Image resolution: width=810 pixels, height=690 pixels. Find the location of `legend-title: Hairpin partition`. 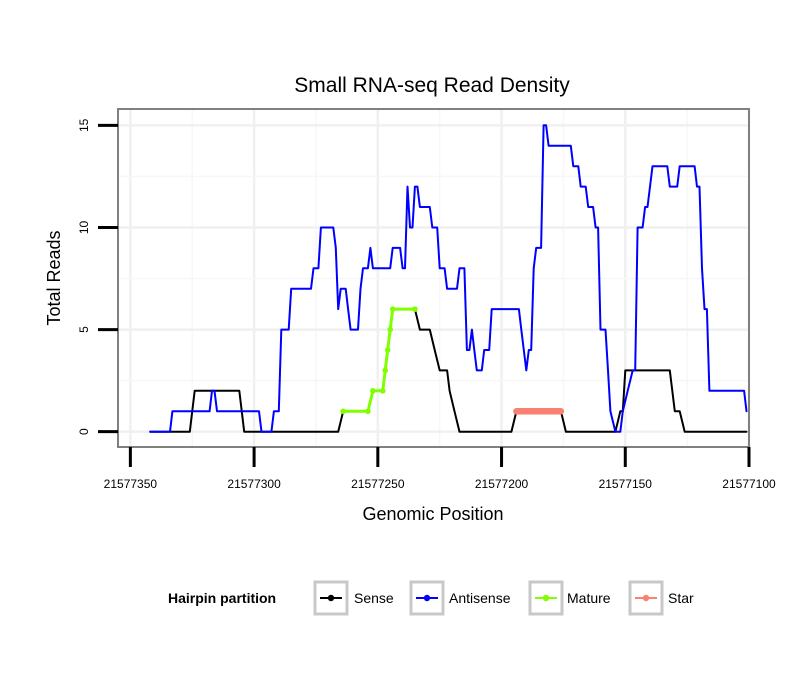

legend-title: Hairpin partition is located at coordinates (222, 598).